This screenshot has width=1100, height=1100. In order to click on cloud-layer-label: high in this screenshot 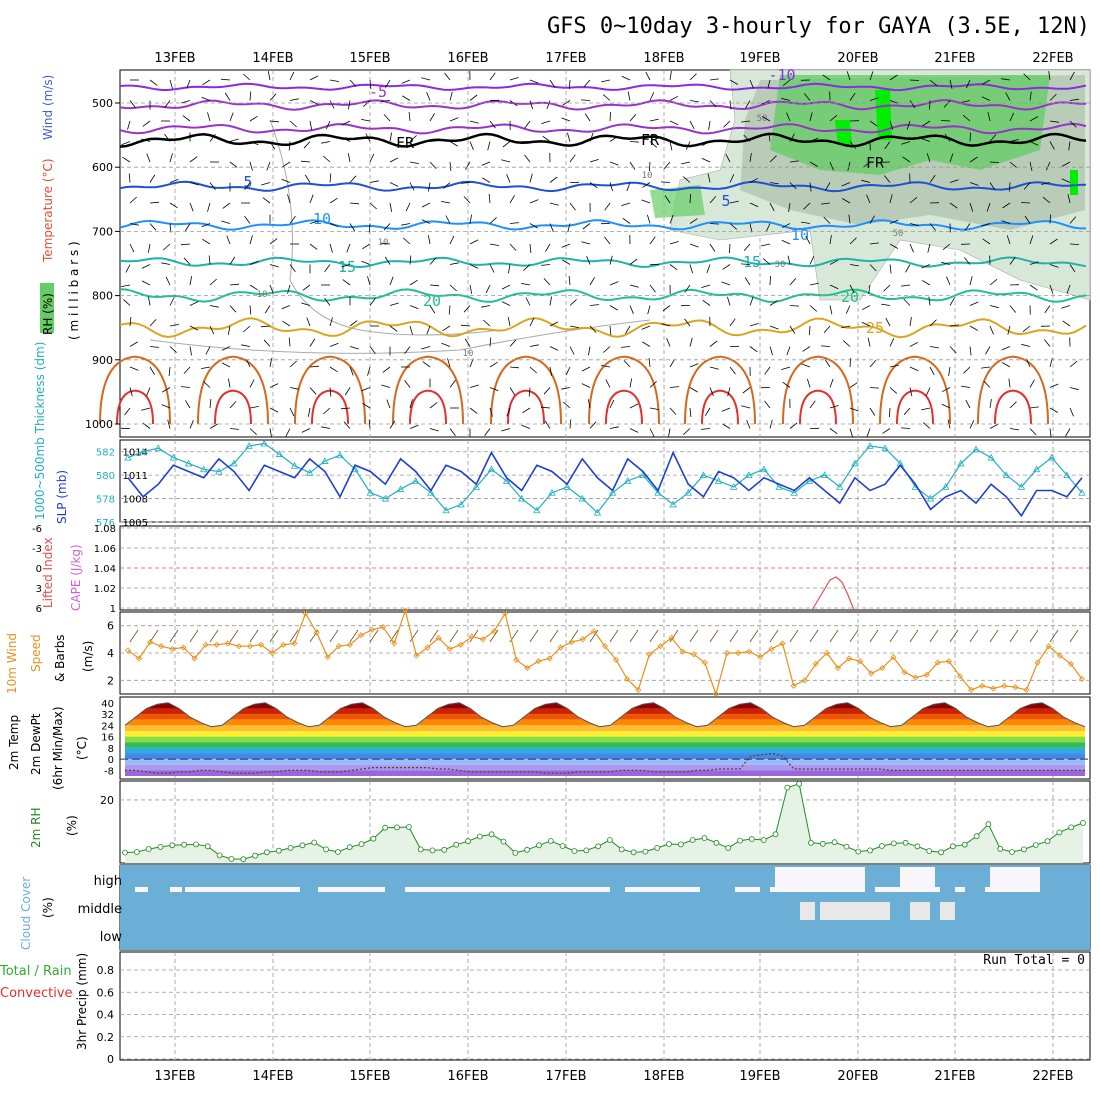, I will do `click(108, 881)`.